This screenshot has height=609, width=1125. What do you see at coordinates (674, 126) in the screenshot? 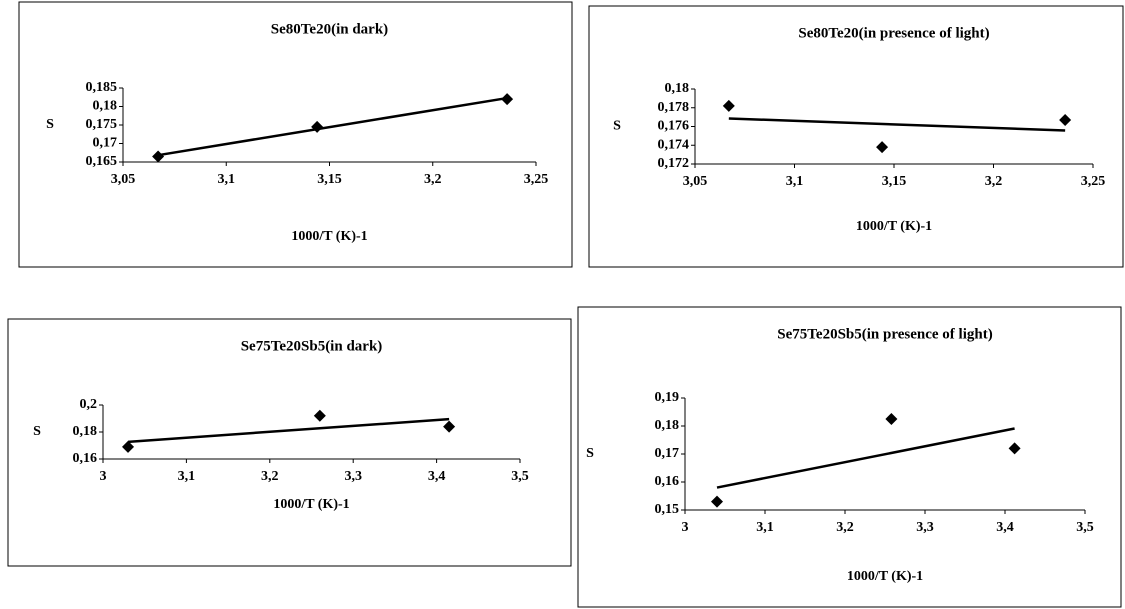
I see `y-tick-label: 0,176` at bounding box center [674, 126].